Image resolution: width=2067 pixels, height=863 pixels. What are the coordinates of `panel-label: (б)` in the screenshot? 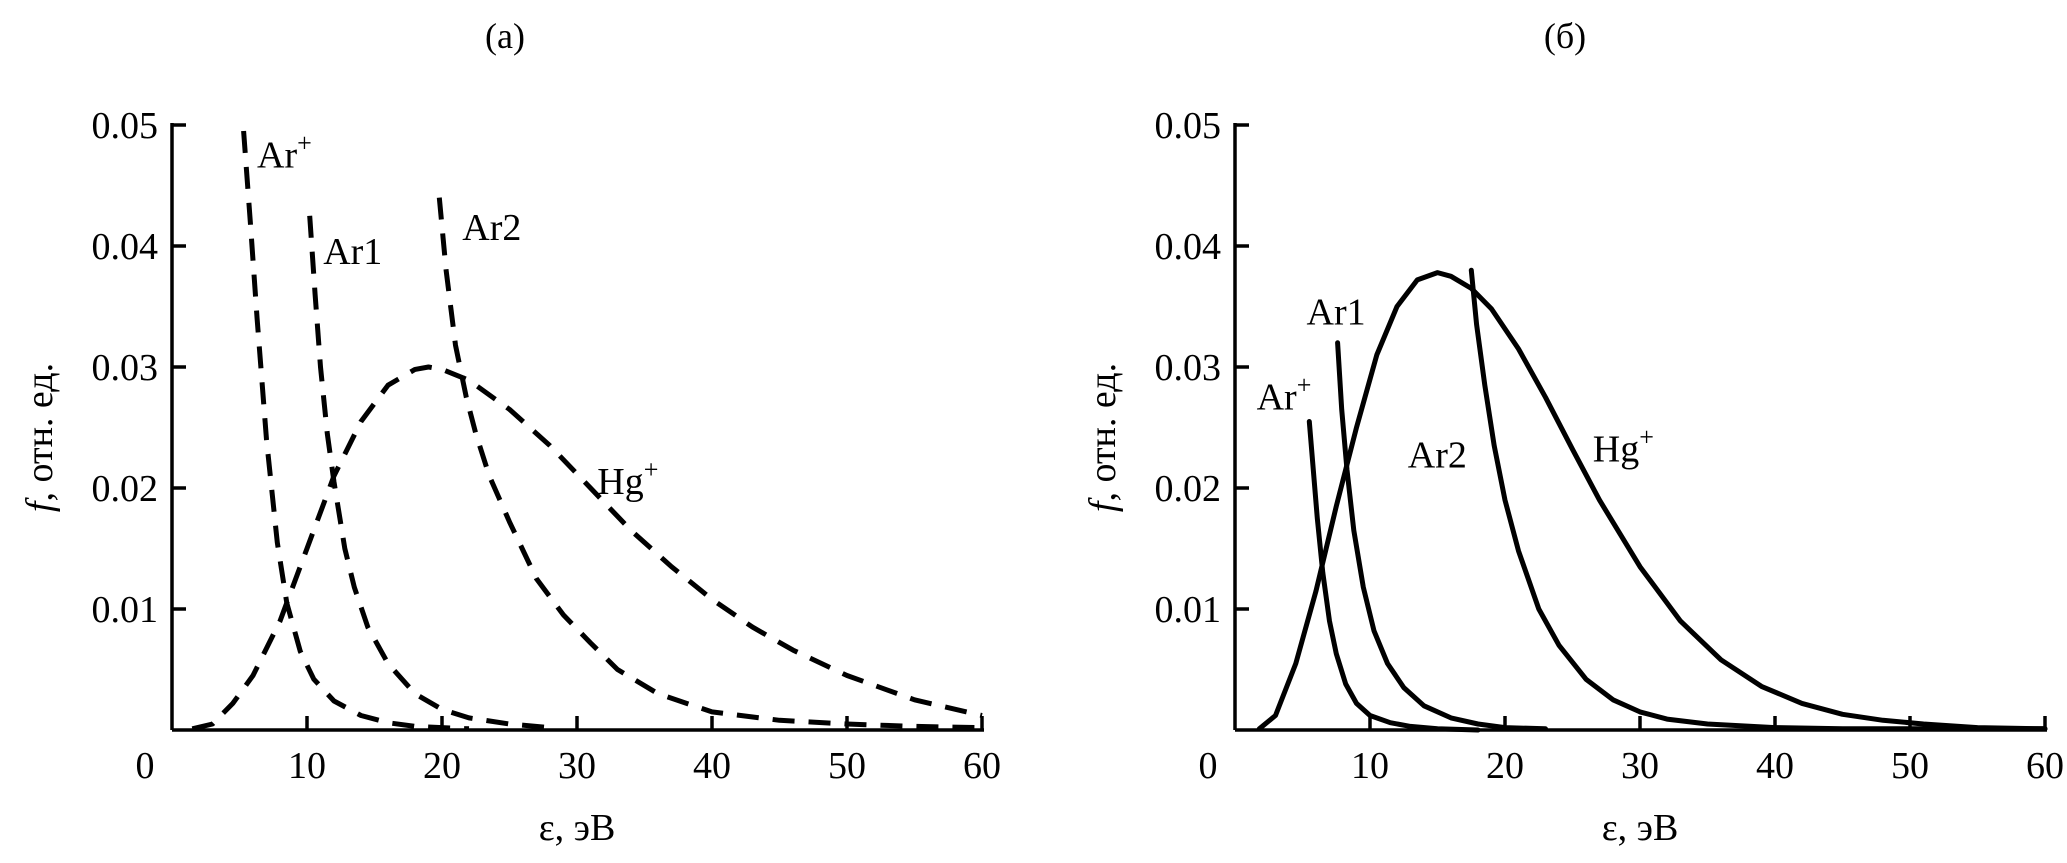 It's located at (1565, 36).